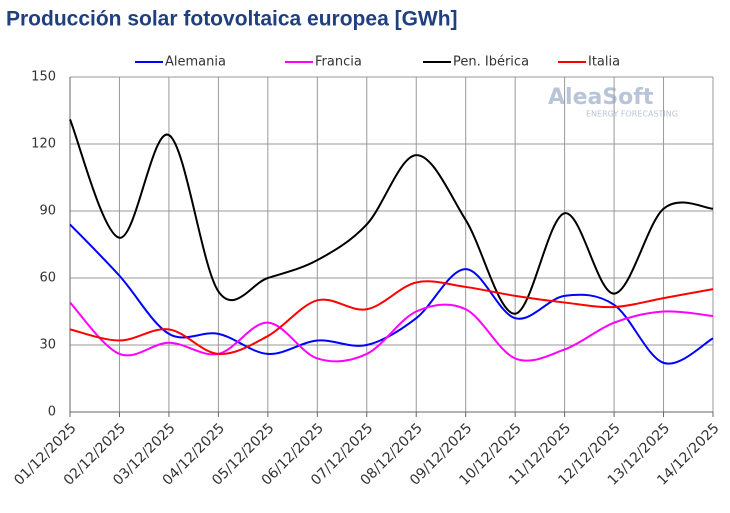 The image size is (730, 513). What do you see at coordinates (604, 62) in the screenshot?
I see `legend-label: Italia` at bounding box center [604, 62].